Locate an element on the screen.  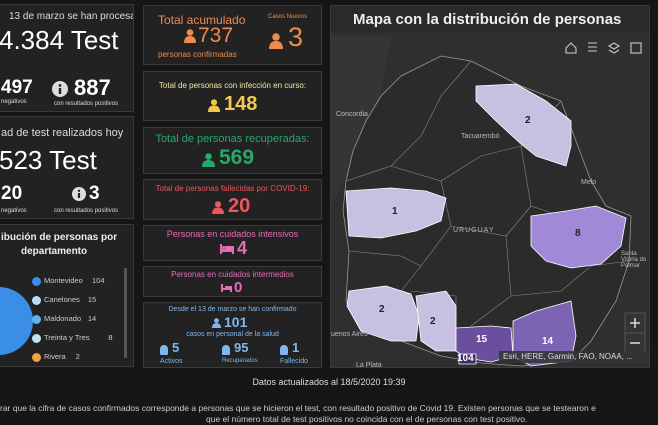
attribution-bg is located at coordinates (574, 357).